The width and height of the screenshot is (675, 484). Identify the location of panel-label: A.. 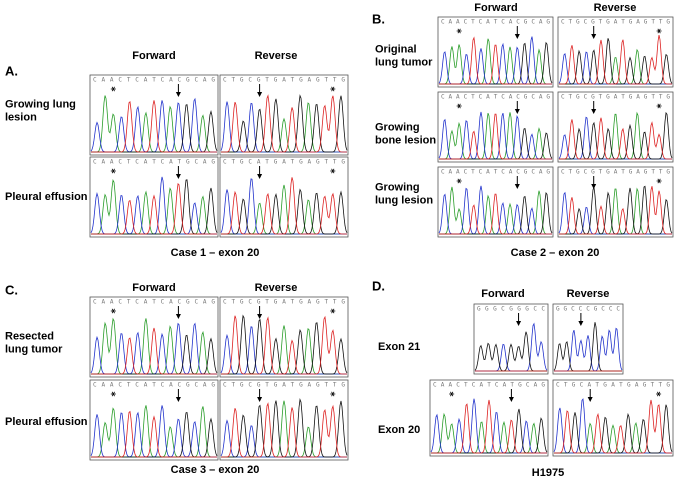
(11, 70).